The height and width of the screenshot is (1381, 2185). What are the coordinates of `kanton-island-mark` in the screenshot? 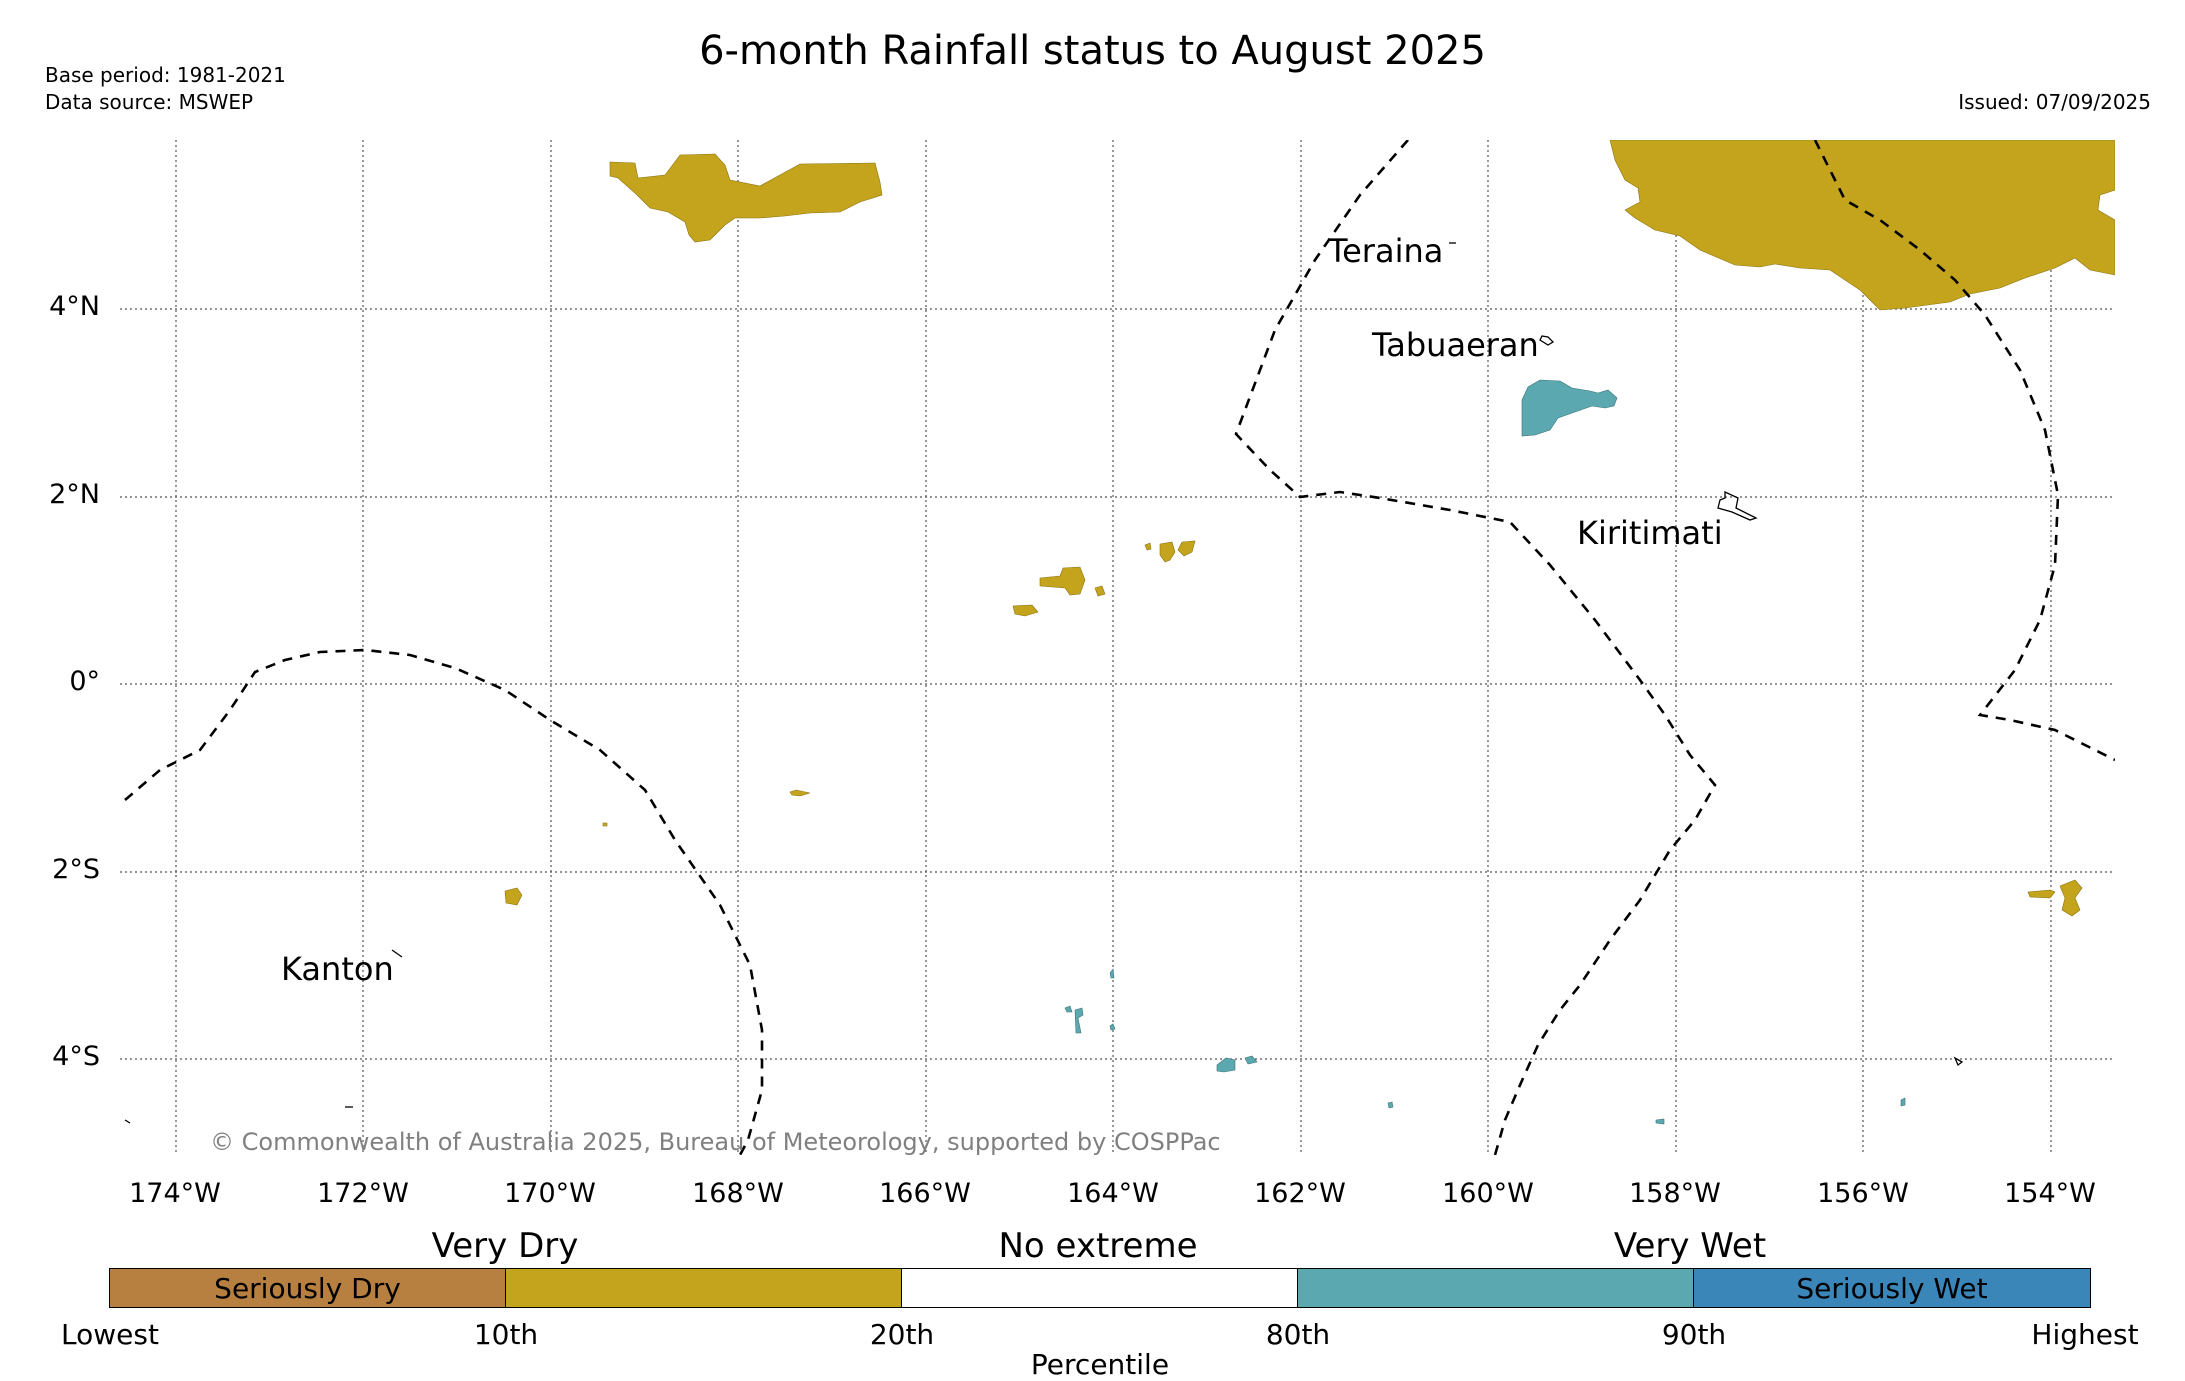 It's located at (397, 953).